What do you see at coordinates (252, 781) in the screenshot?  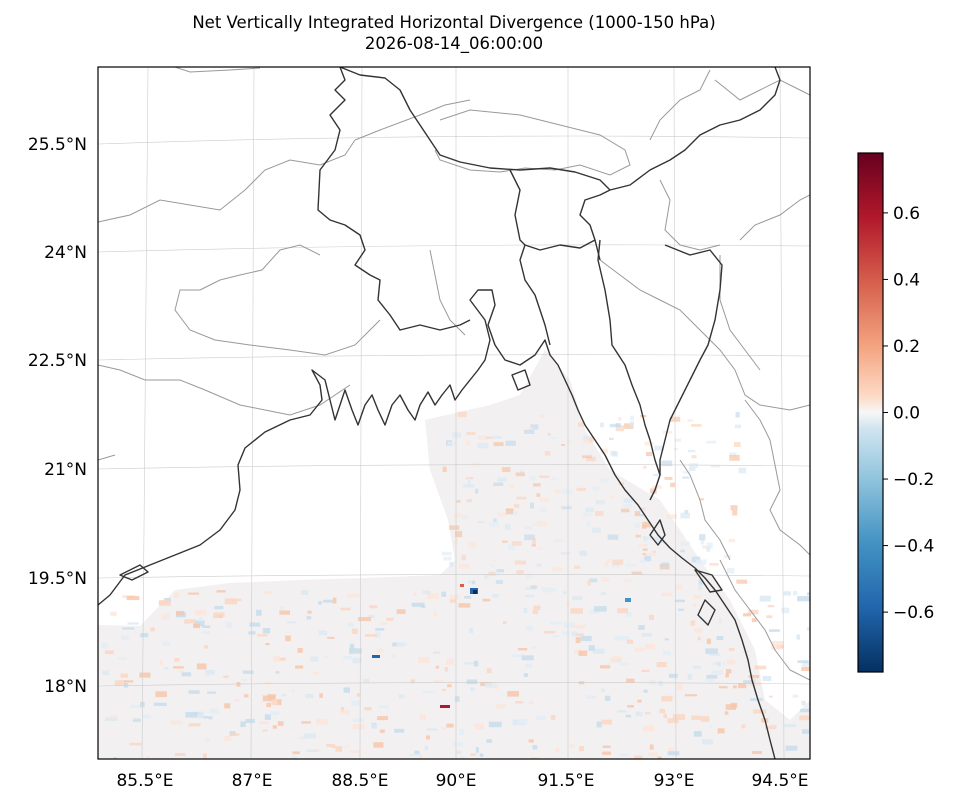 I see `x-tick-label: 87°E` at bounding box center [252, 781].